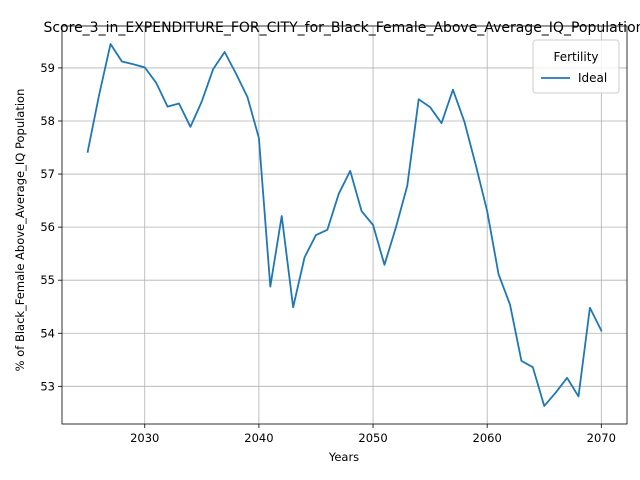 The image size is (640, 480). I want to click on x-tick-label: 2040, so click(258, 438).